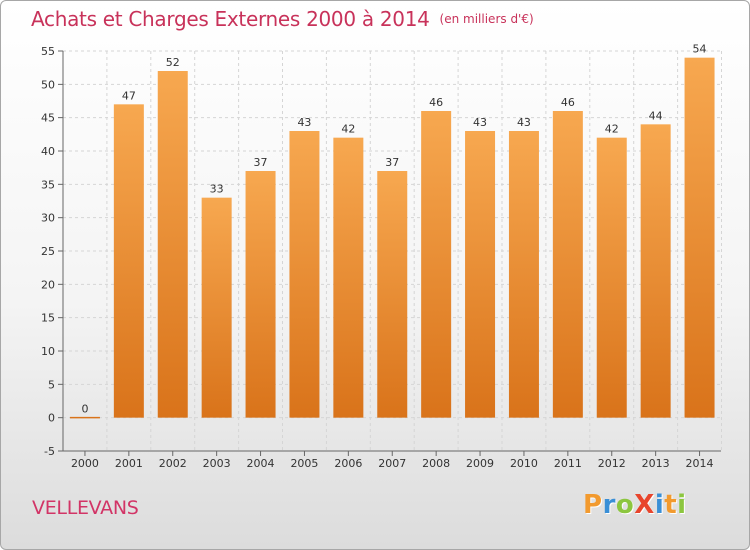  What do you see at coordinates (612, 463) in the screenshot?
I see `x-tick-label: 2012` at bounding box center [612, 463].